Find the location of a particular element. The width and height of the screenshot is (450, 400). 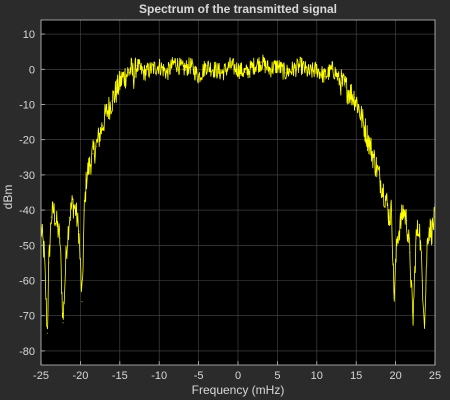

x-tick-label: -25 is located at coordinates (41, 376).